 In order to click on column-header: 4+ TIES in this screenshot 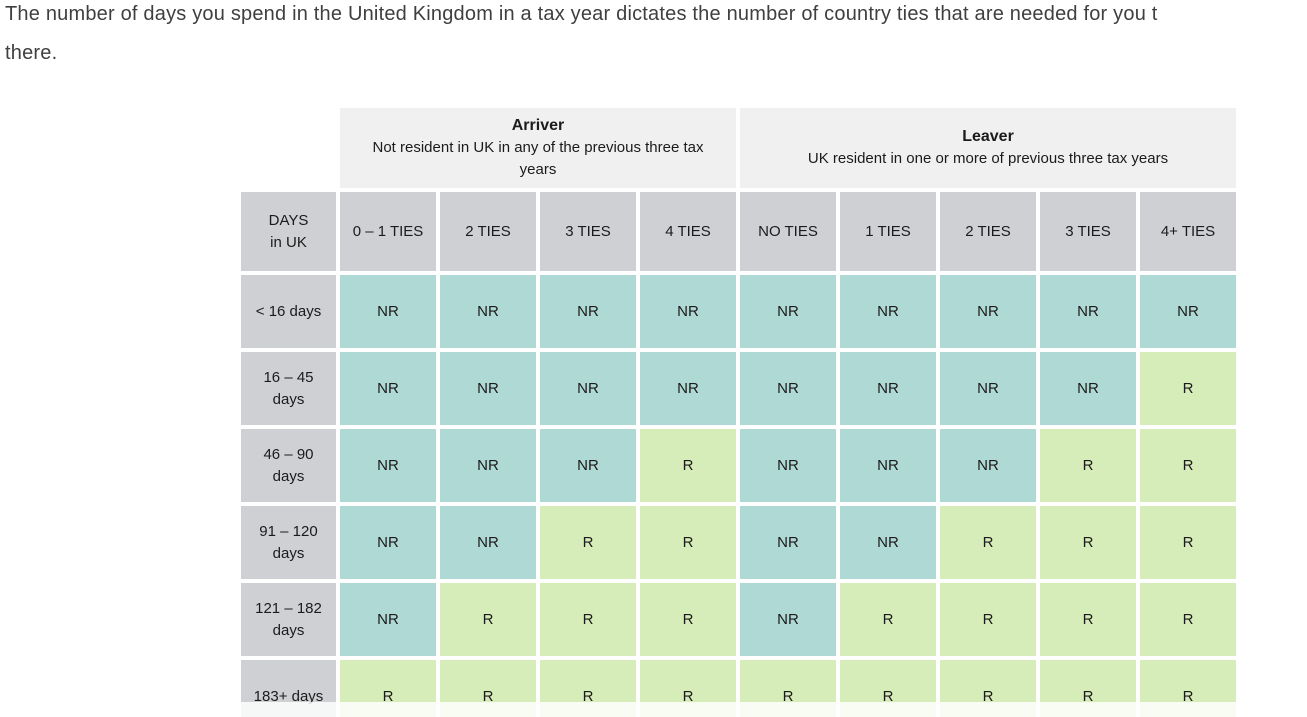, I will do `click(1188, 231)`.